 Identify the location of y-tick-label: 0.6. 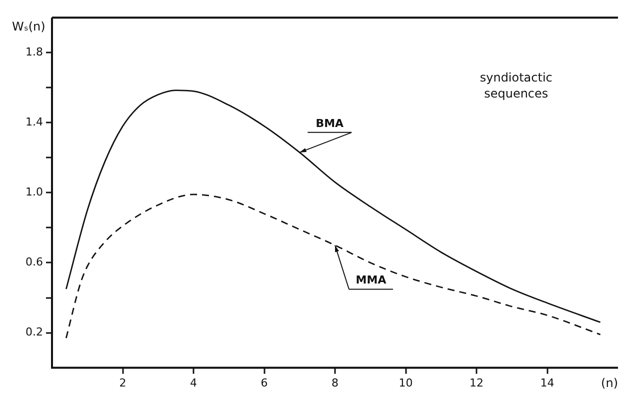
(34, 262).